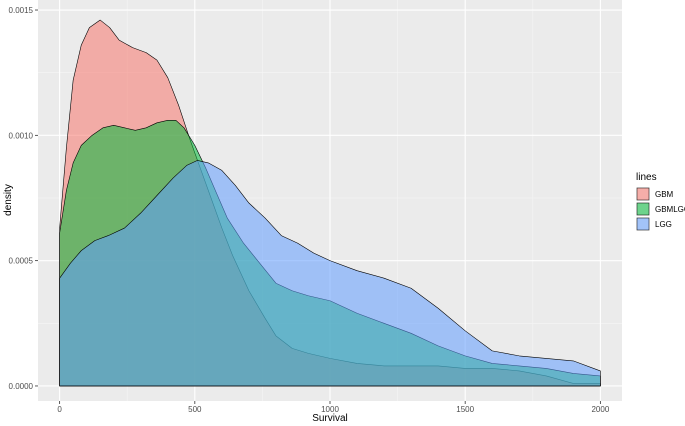 This screenshot has height=426, width=685. I want to click on x-axis: 0 500 1000 1500 2000, so click(333, 407).